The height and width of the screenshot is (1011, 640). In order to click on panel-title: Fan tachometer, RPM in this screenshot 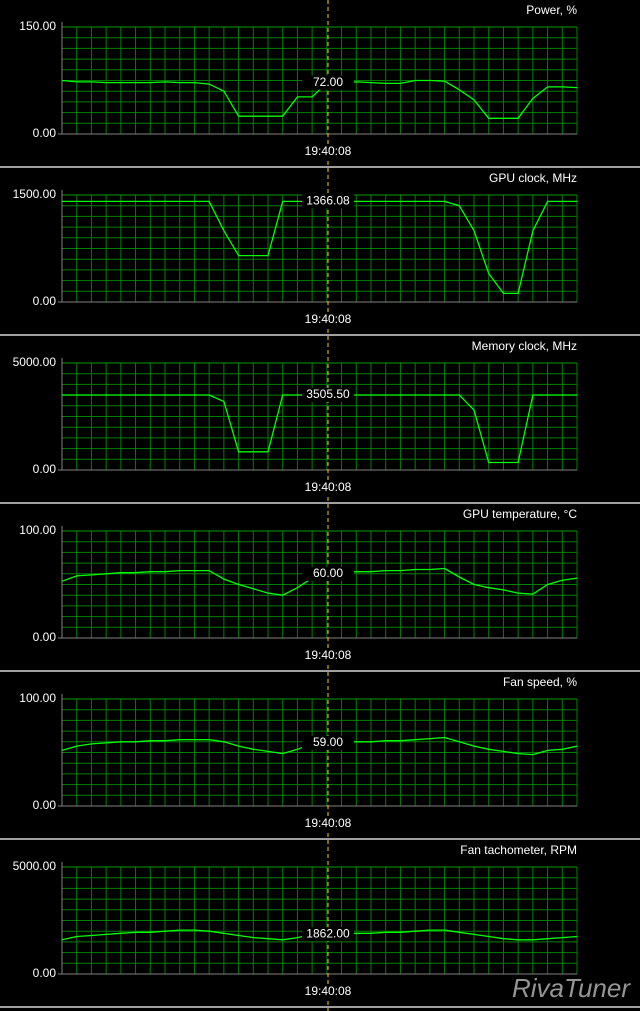, I will do `click(518, 850)`.